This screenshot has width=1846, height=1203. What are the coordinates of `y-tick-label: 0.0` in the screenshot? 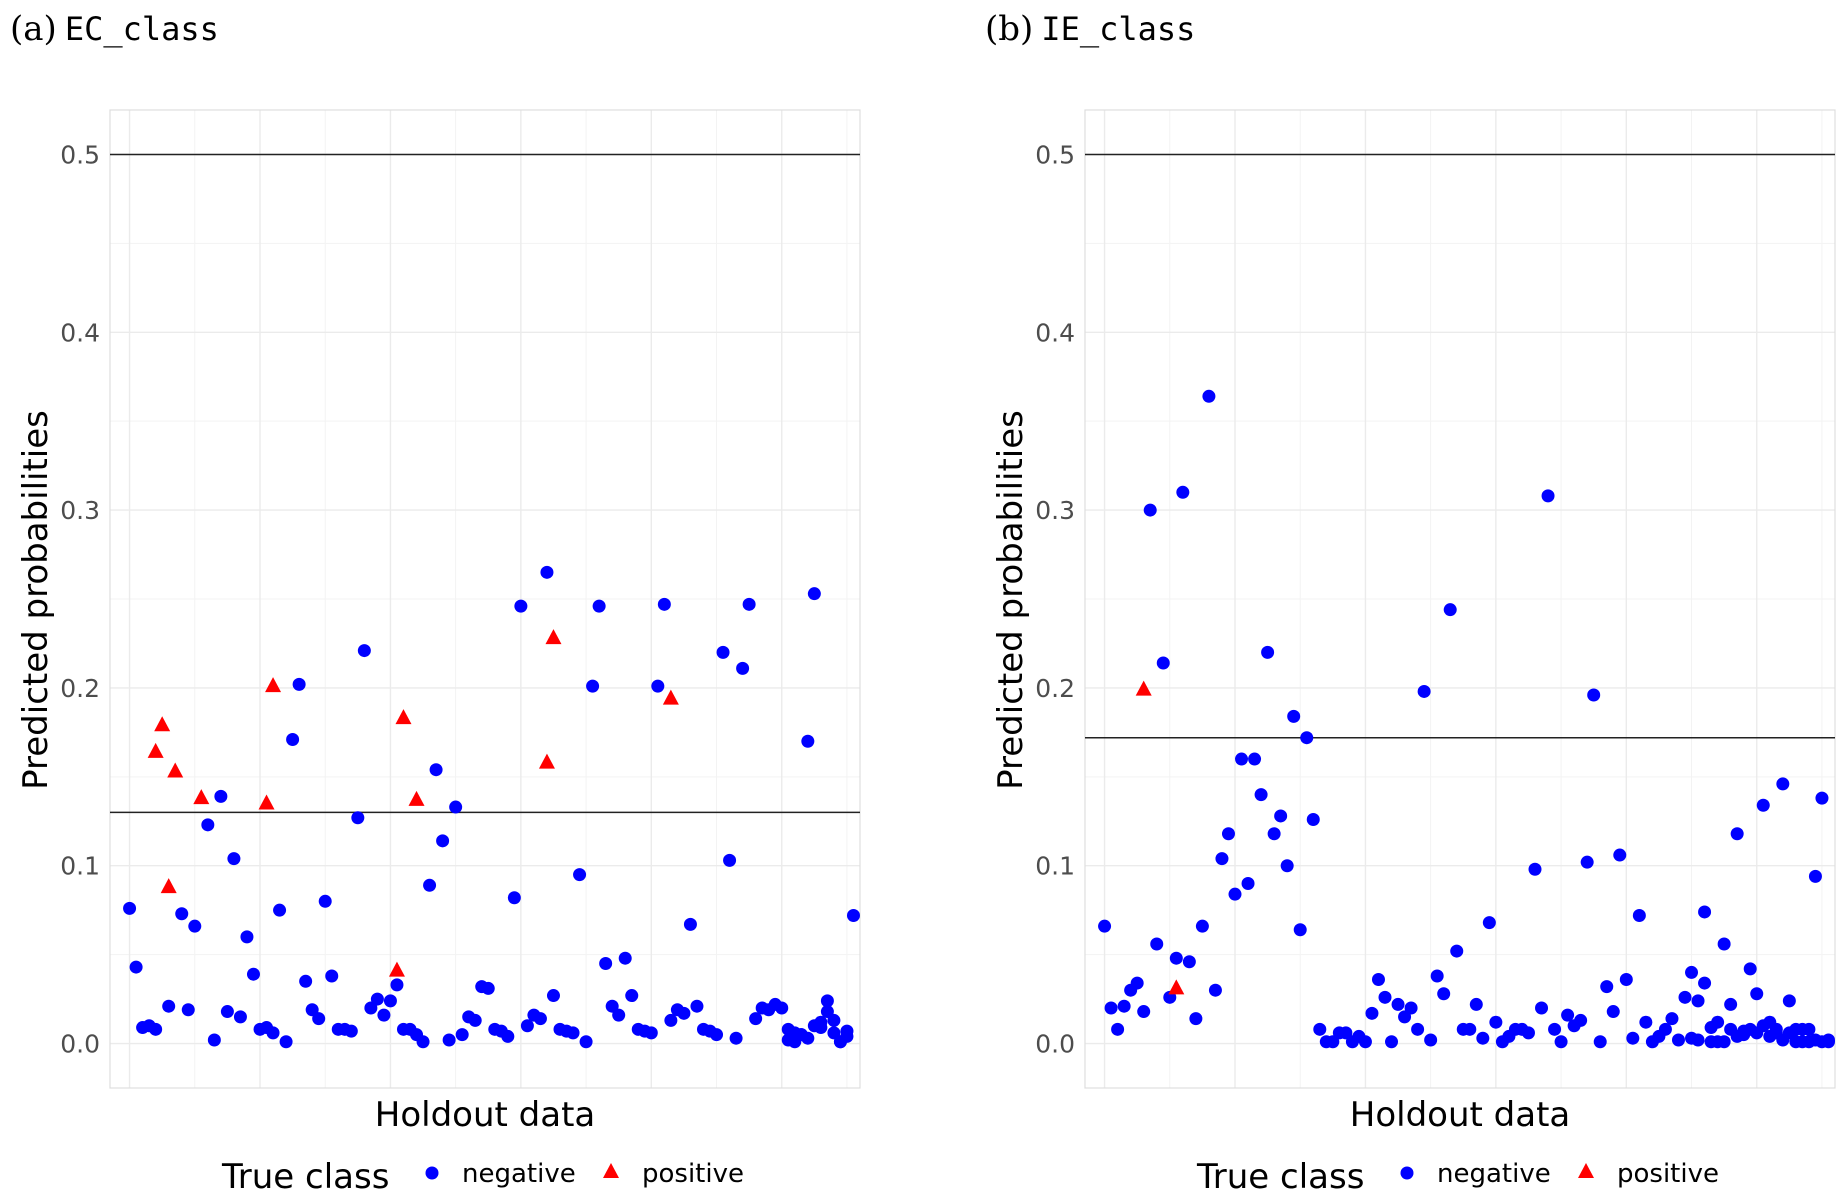 It's located at (80, 1044).